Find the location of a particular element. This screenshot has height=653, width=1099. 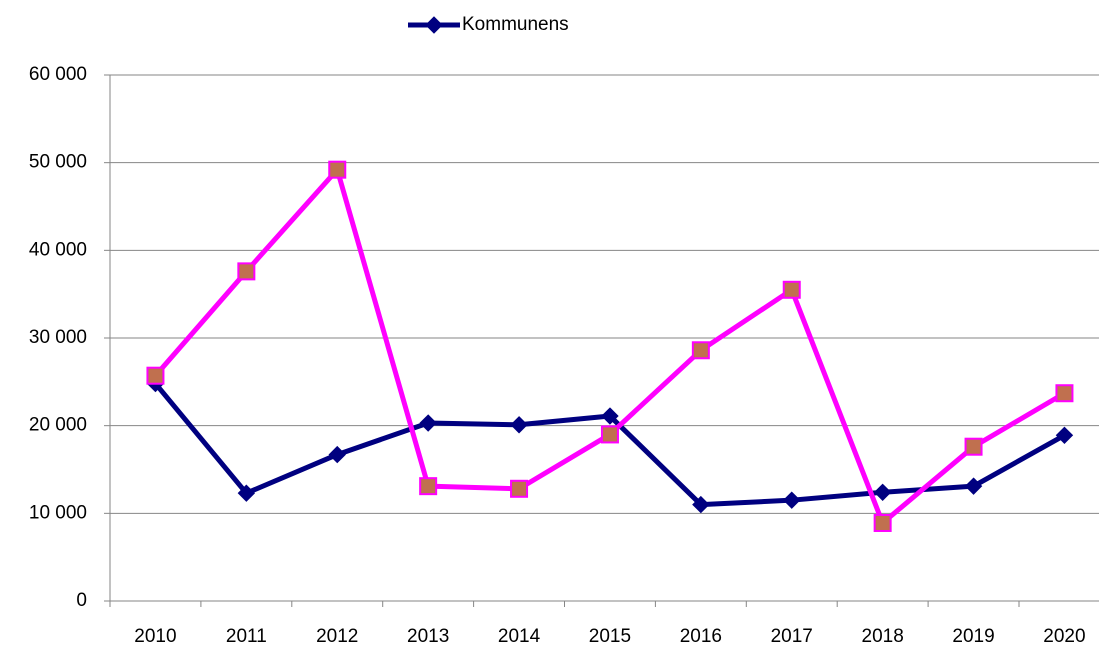

y-tick-label: 30 000 is located at coordinates (58, 337).